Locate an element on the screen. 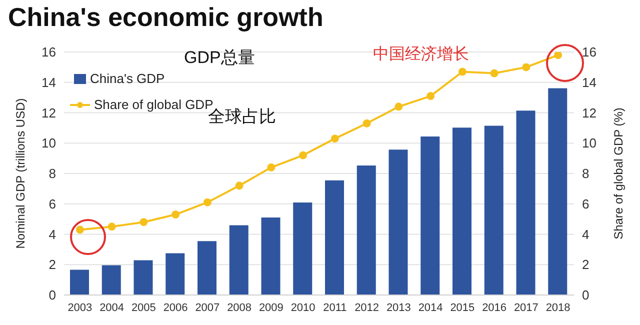 The width and height of the screenshot is (640, 325). y2-tick-label: 6 is located at coordinates (586, 204).